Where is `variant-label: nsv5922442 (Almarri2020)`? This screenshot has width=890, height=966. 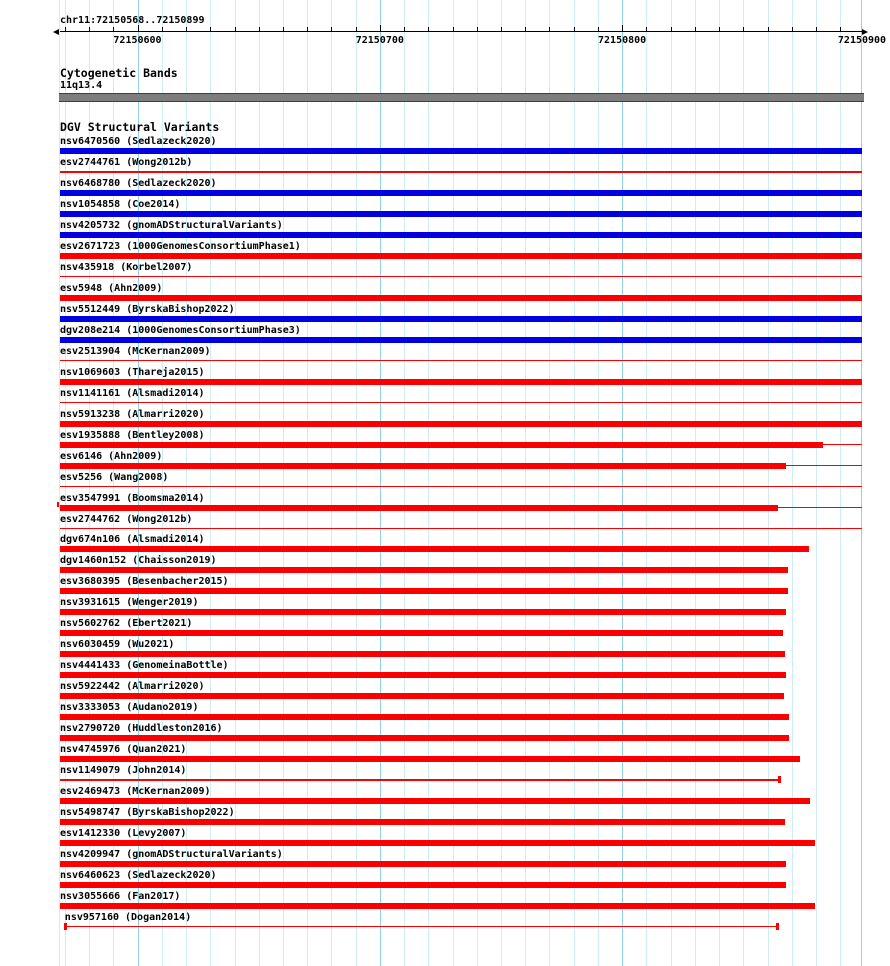 variant-label: nsv5922442 (Almarri2020) is located at coordinates (132, 687).